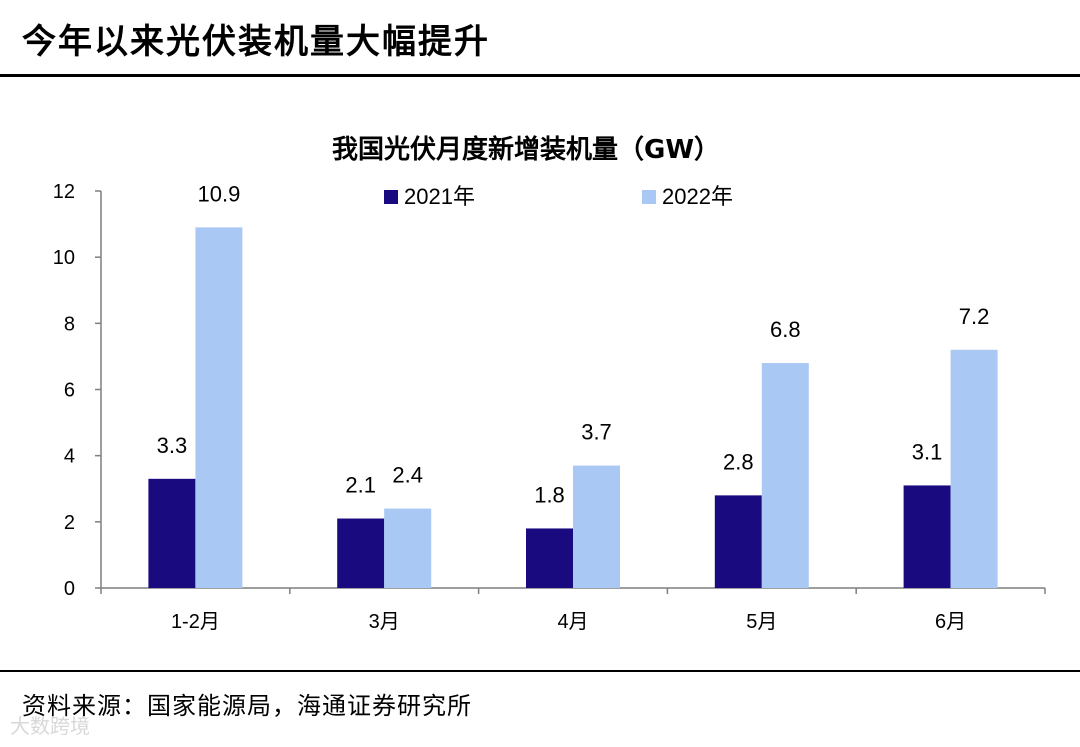 Image resolution: width=1080 pixels, height=747 pixels. What do you see at coordinates (540, 671) in the screenshot?
I see `bottom-divider` at bounding box center [540, 671].